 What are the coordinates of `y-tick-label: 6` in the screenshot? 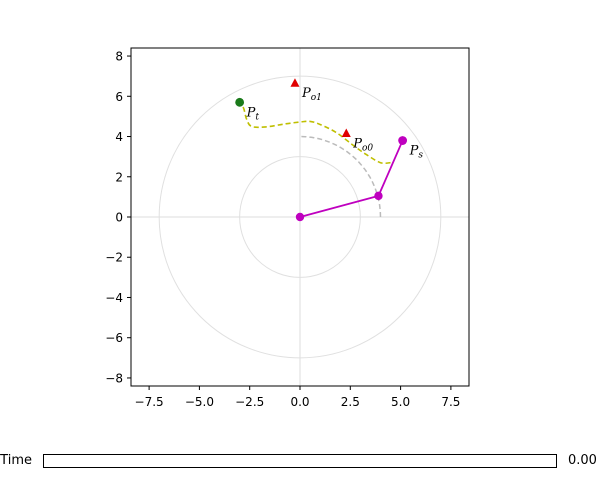 It's located at (119, 97).